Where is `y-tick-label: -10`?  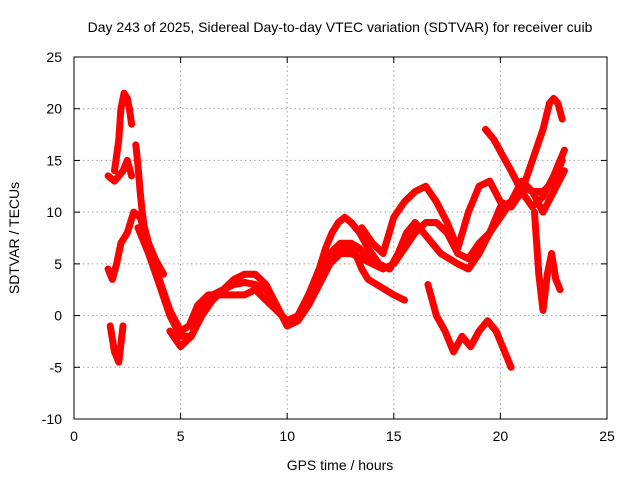
y-tick-label: -10 is located at coordinates (52, 419).